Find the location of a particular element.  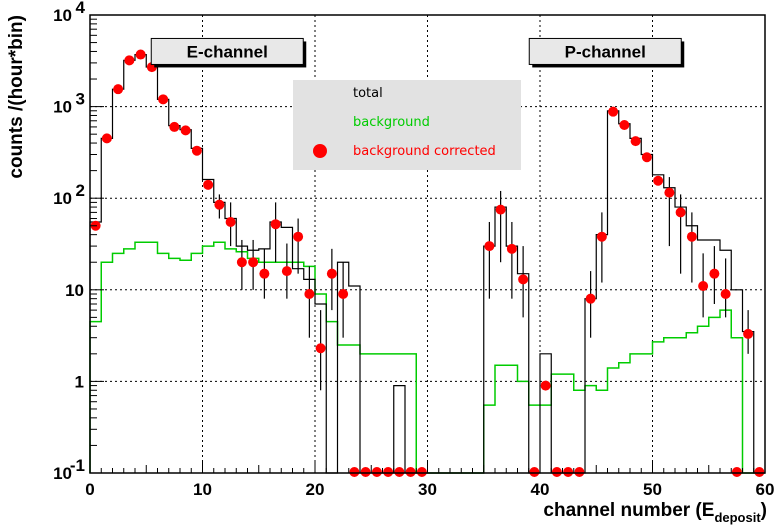

x-axis-ticks: 0 10 20 30 40 50 60 is located at coordinates (429, 480).